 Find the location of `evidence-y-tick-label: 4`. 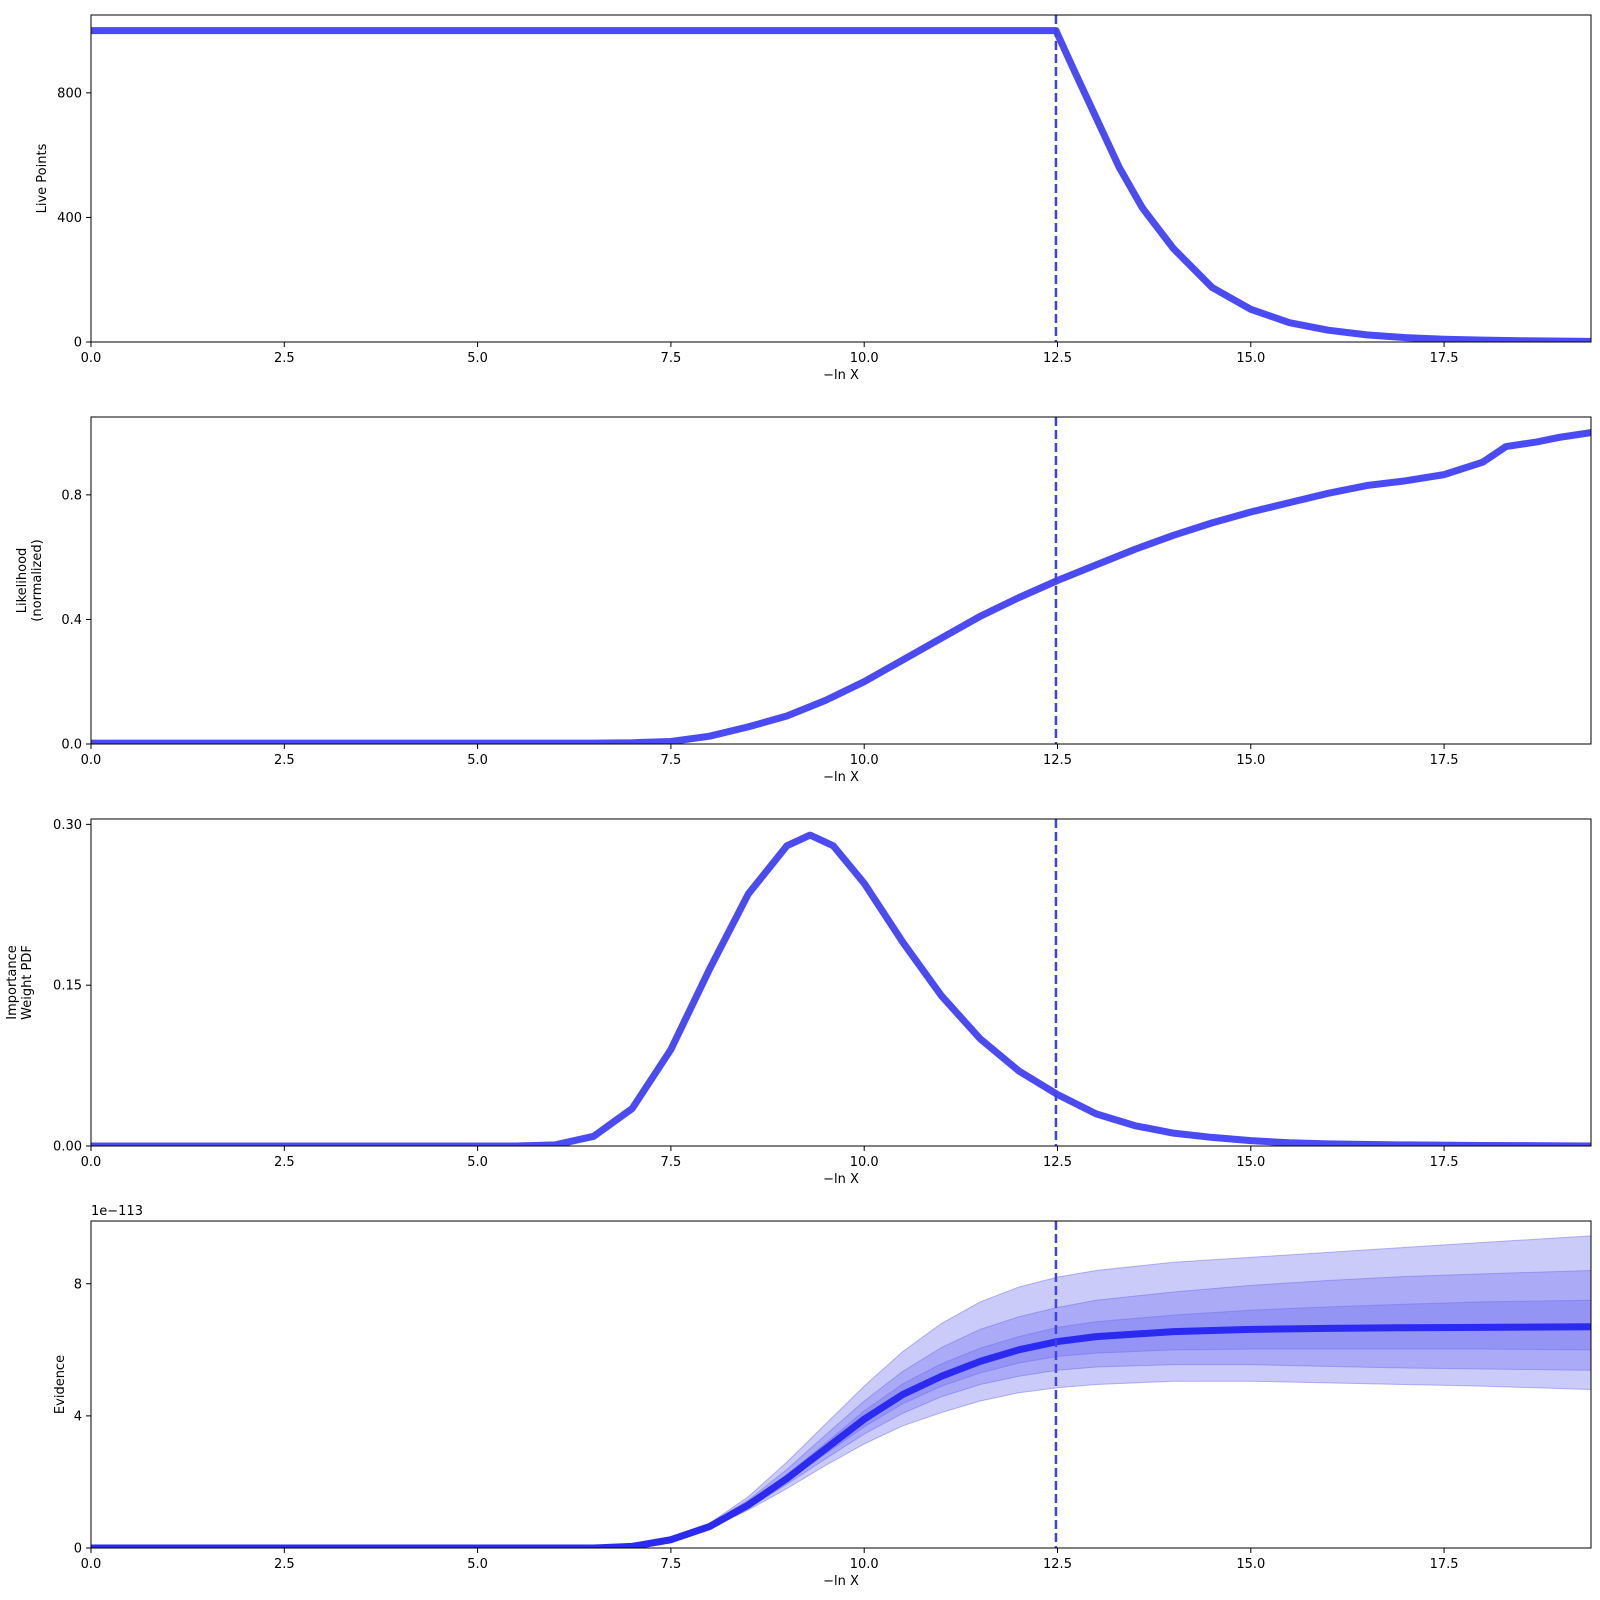

evidence-y-tick-label: 4 is located at coordinates (78, 1416).